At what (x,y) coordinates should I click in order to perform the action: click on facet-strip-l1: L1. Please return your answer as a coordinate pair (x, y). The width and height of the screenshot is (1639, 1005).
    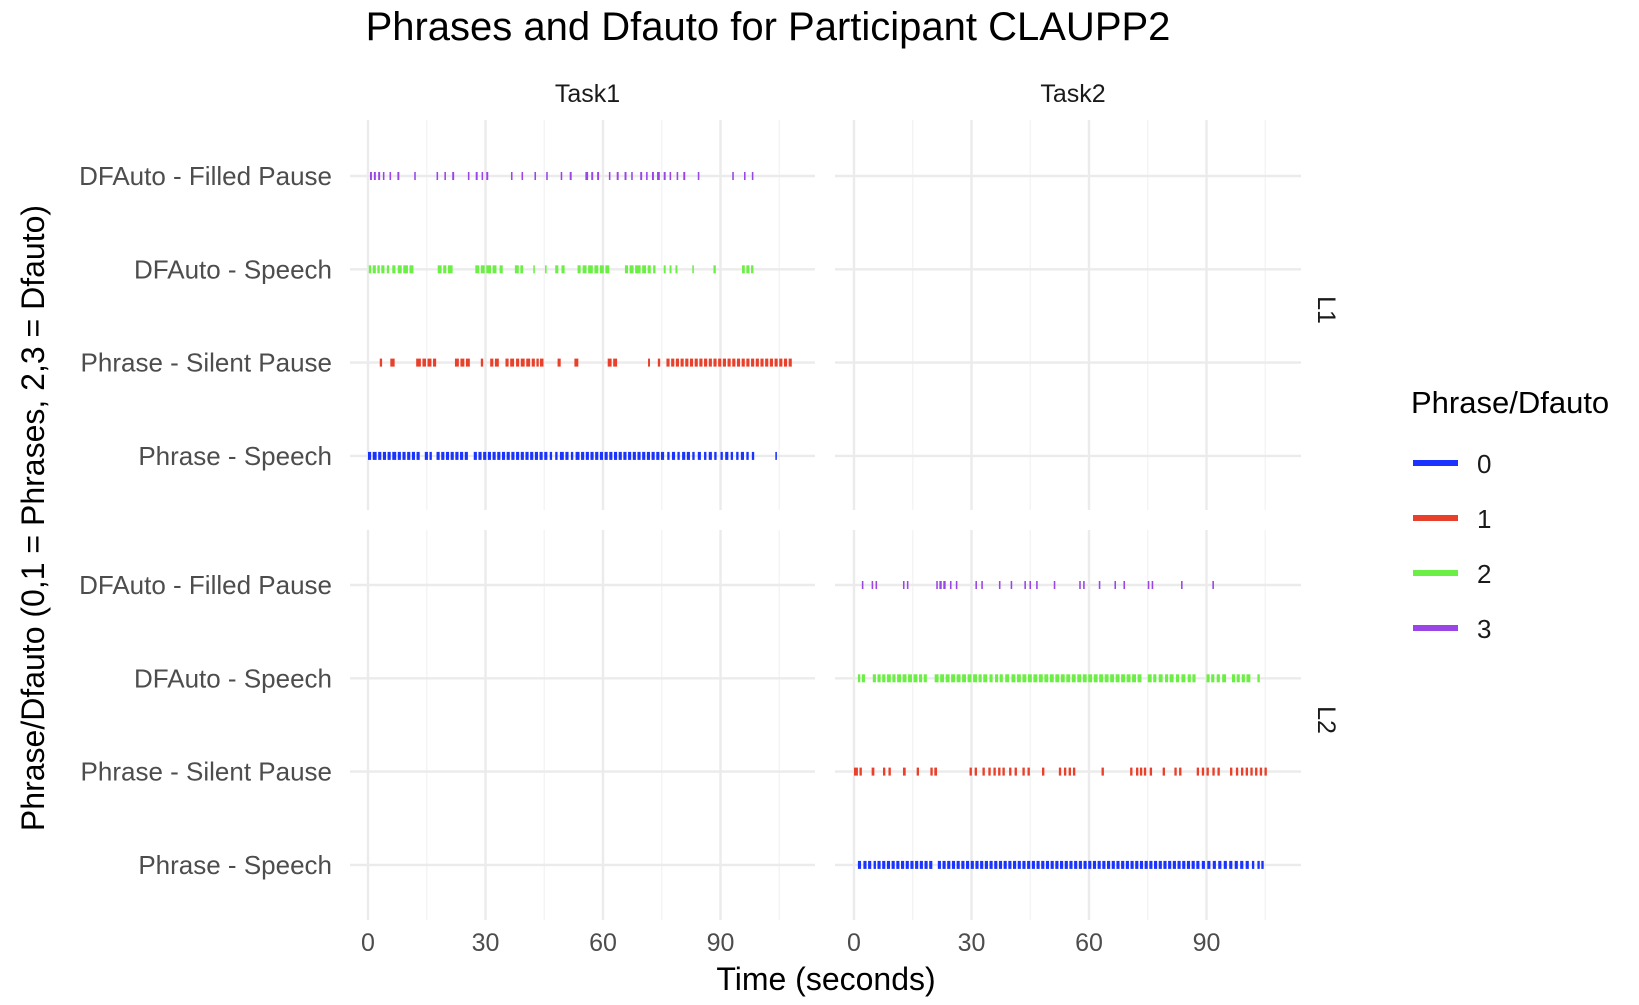
    Looking at the image, I should click on (1326, 310).